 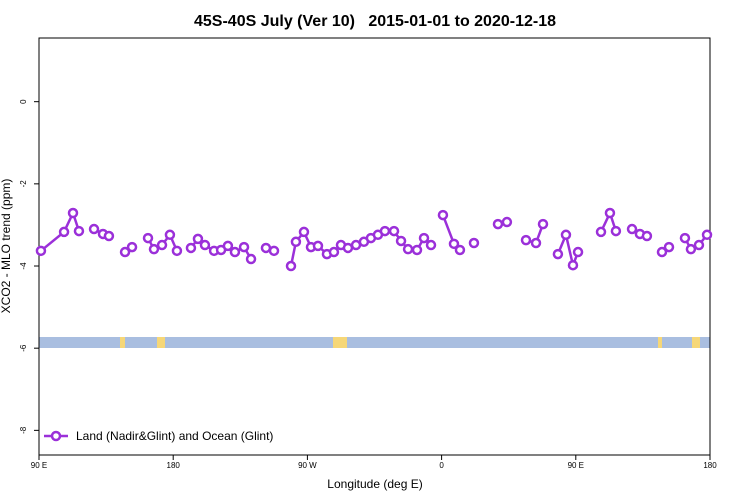 What do you see at coordinates (23, 430) in the screenshot?
I see `y-tick-label: -8` at bounding box center [23, 430].